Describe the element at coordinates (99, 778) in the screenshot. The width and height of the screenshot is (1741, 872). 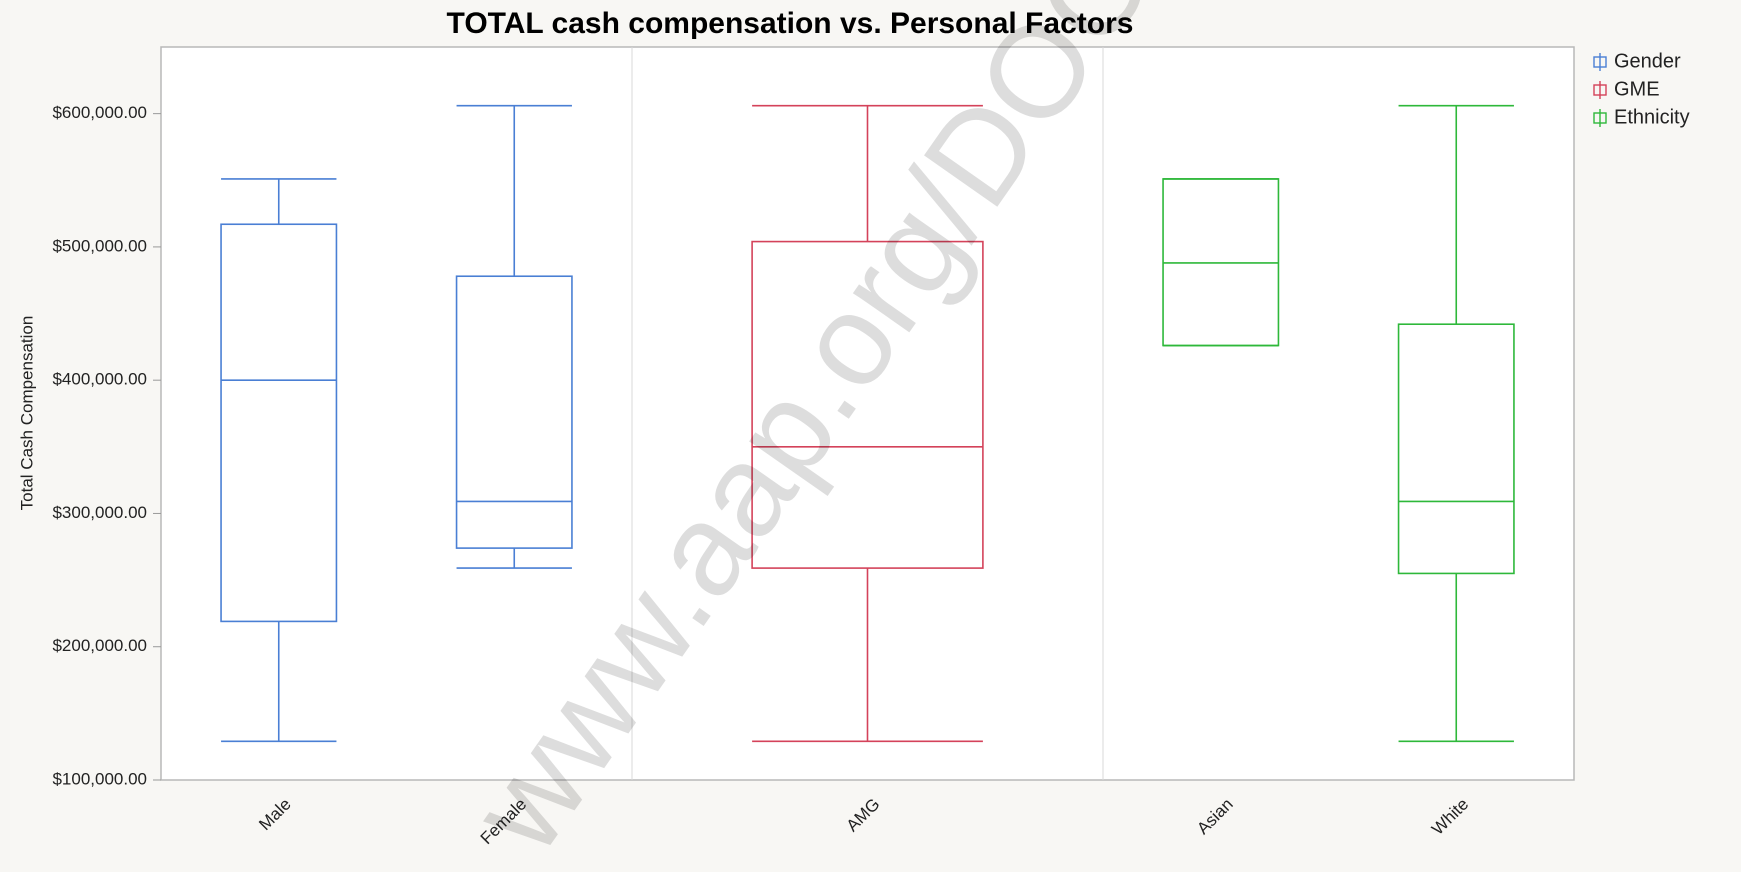
I see `y-tick-label: $100,000.00` at that location.